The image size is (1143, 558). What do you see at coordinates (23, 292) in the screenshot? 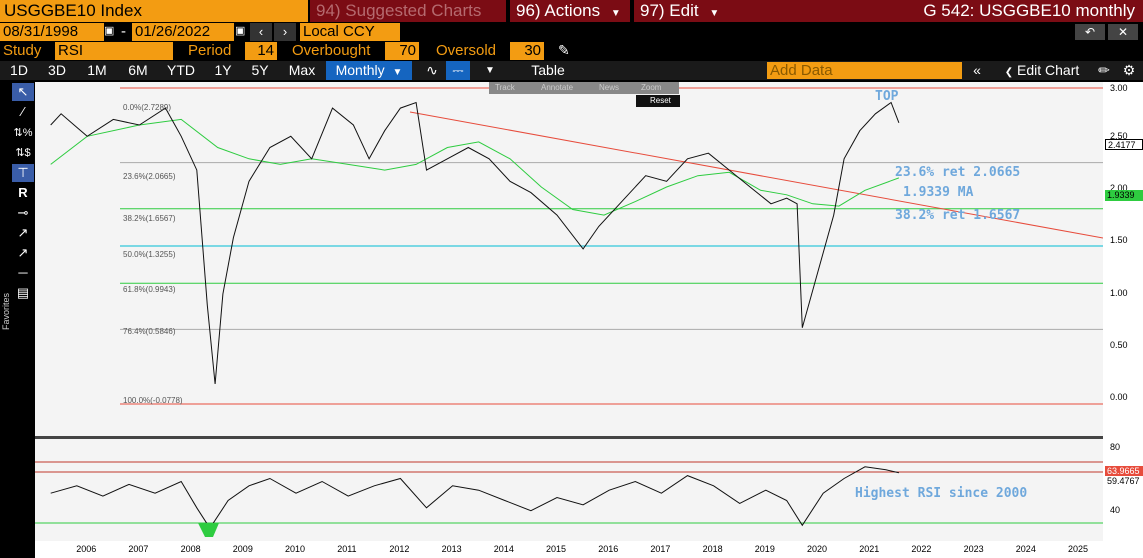
I see `pattern-tool-icon: ▤` at bounding box center [23, 292].